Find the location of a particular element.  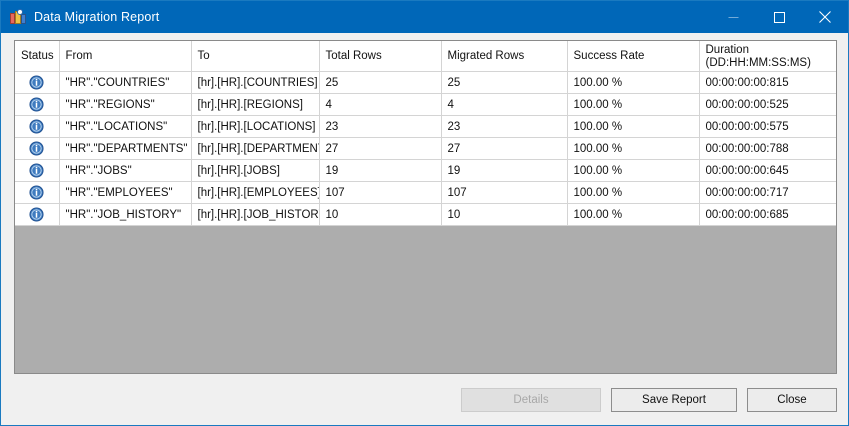

cell-migrated-rows: 4 is located at coordinates (504, 104).